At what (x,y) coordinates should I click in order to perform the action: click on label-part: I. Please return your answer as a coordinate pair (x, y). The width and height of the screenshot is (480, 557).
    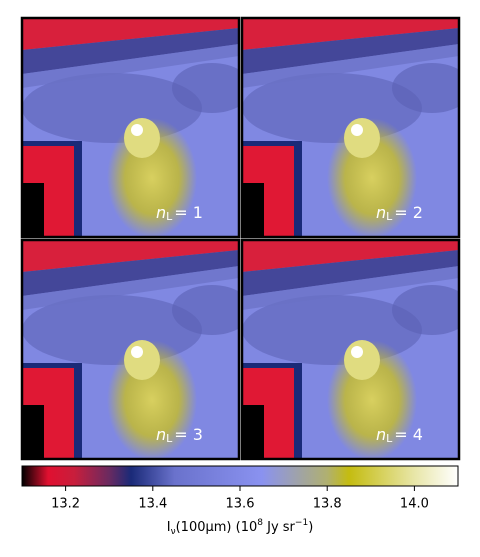
    Looking at the image, I should click on (169, 527).